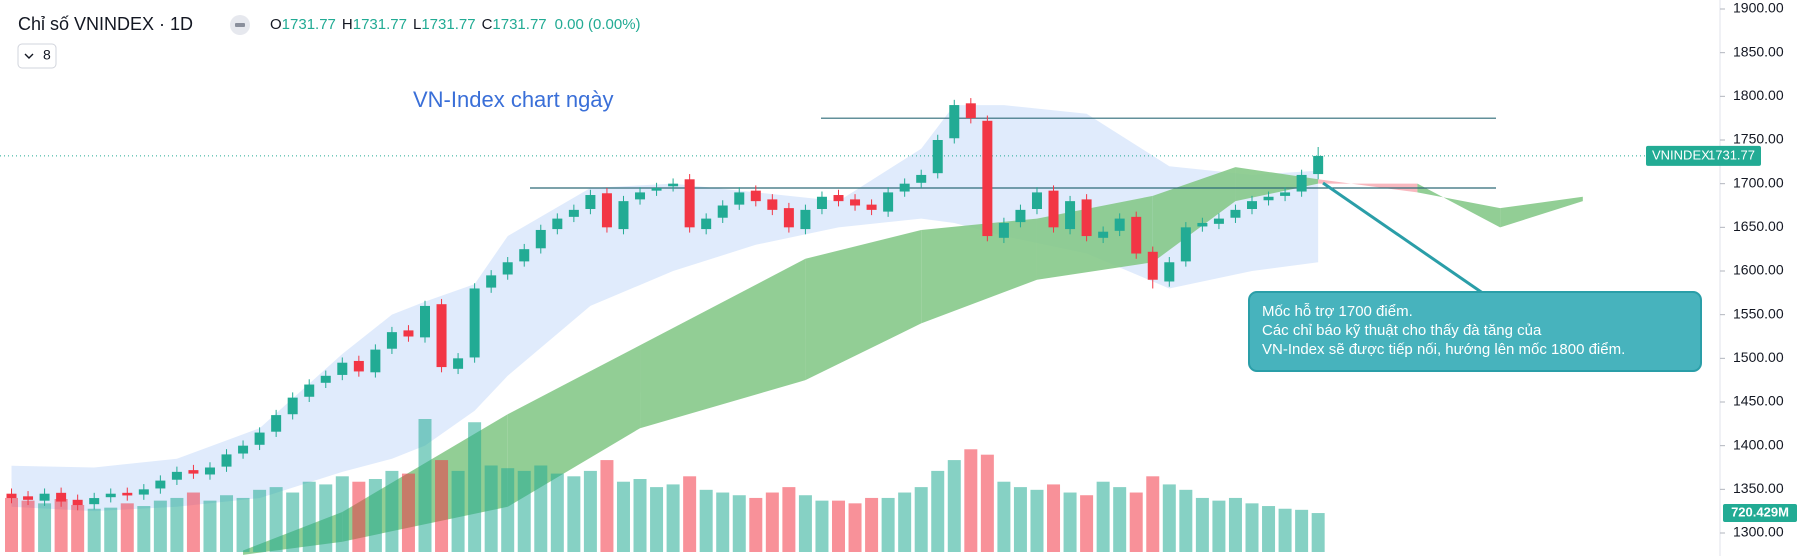 The height and width of the screenshot is (556, 1805). I want to click on y-tick-label: 1400.00, so click(1758, 444).